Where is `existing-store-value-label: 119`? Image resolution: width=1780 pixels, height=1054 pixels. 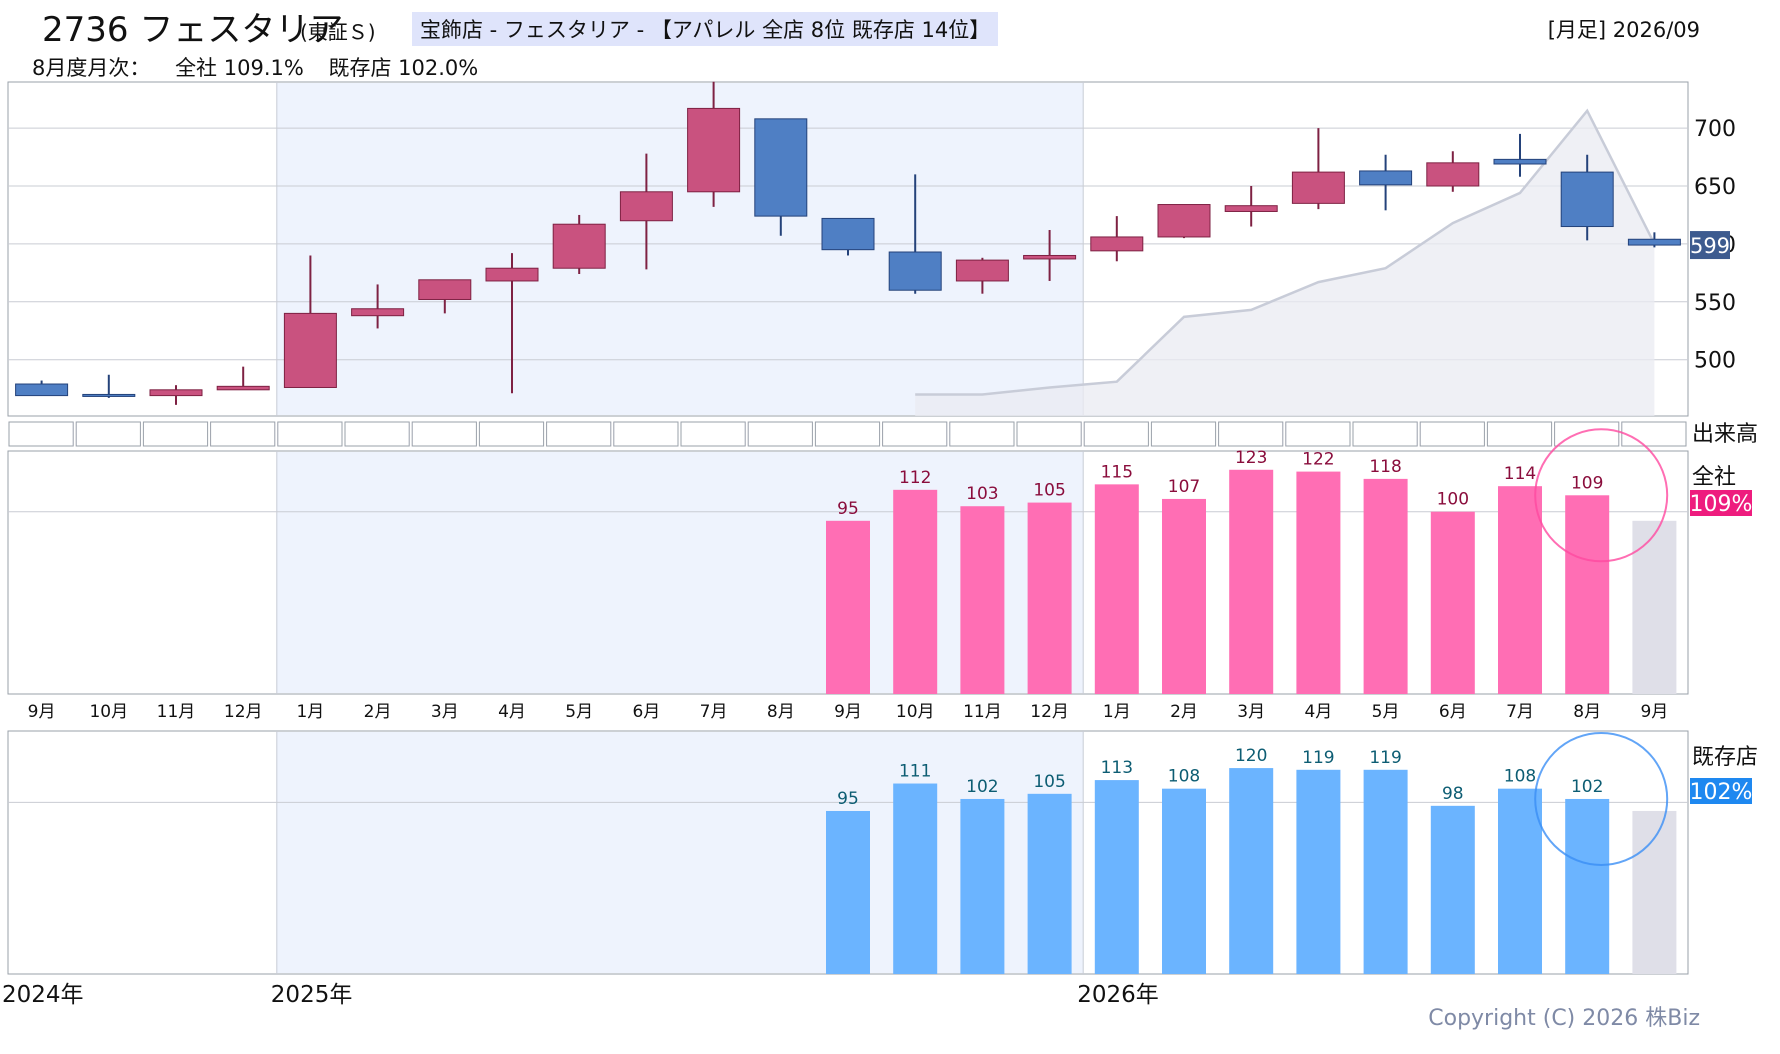 existing-store-value-label: 119 is located at coordinates (1385, 758).